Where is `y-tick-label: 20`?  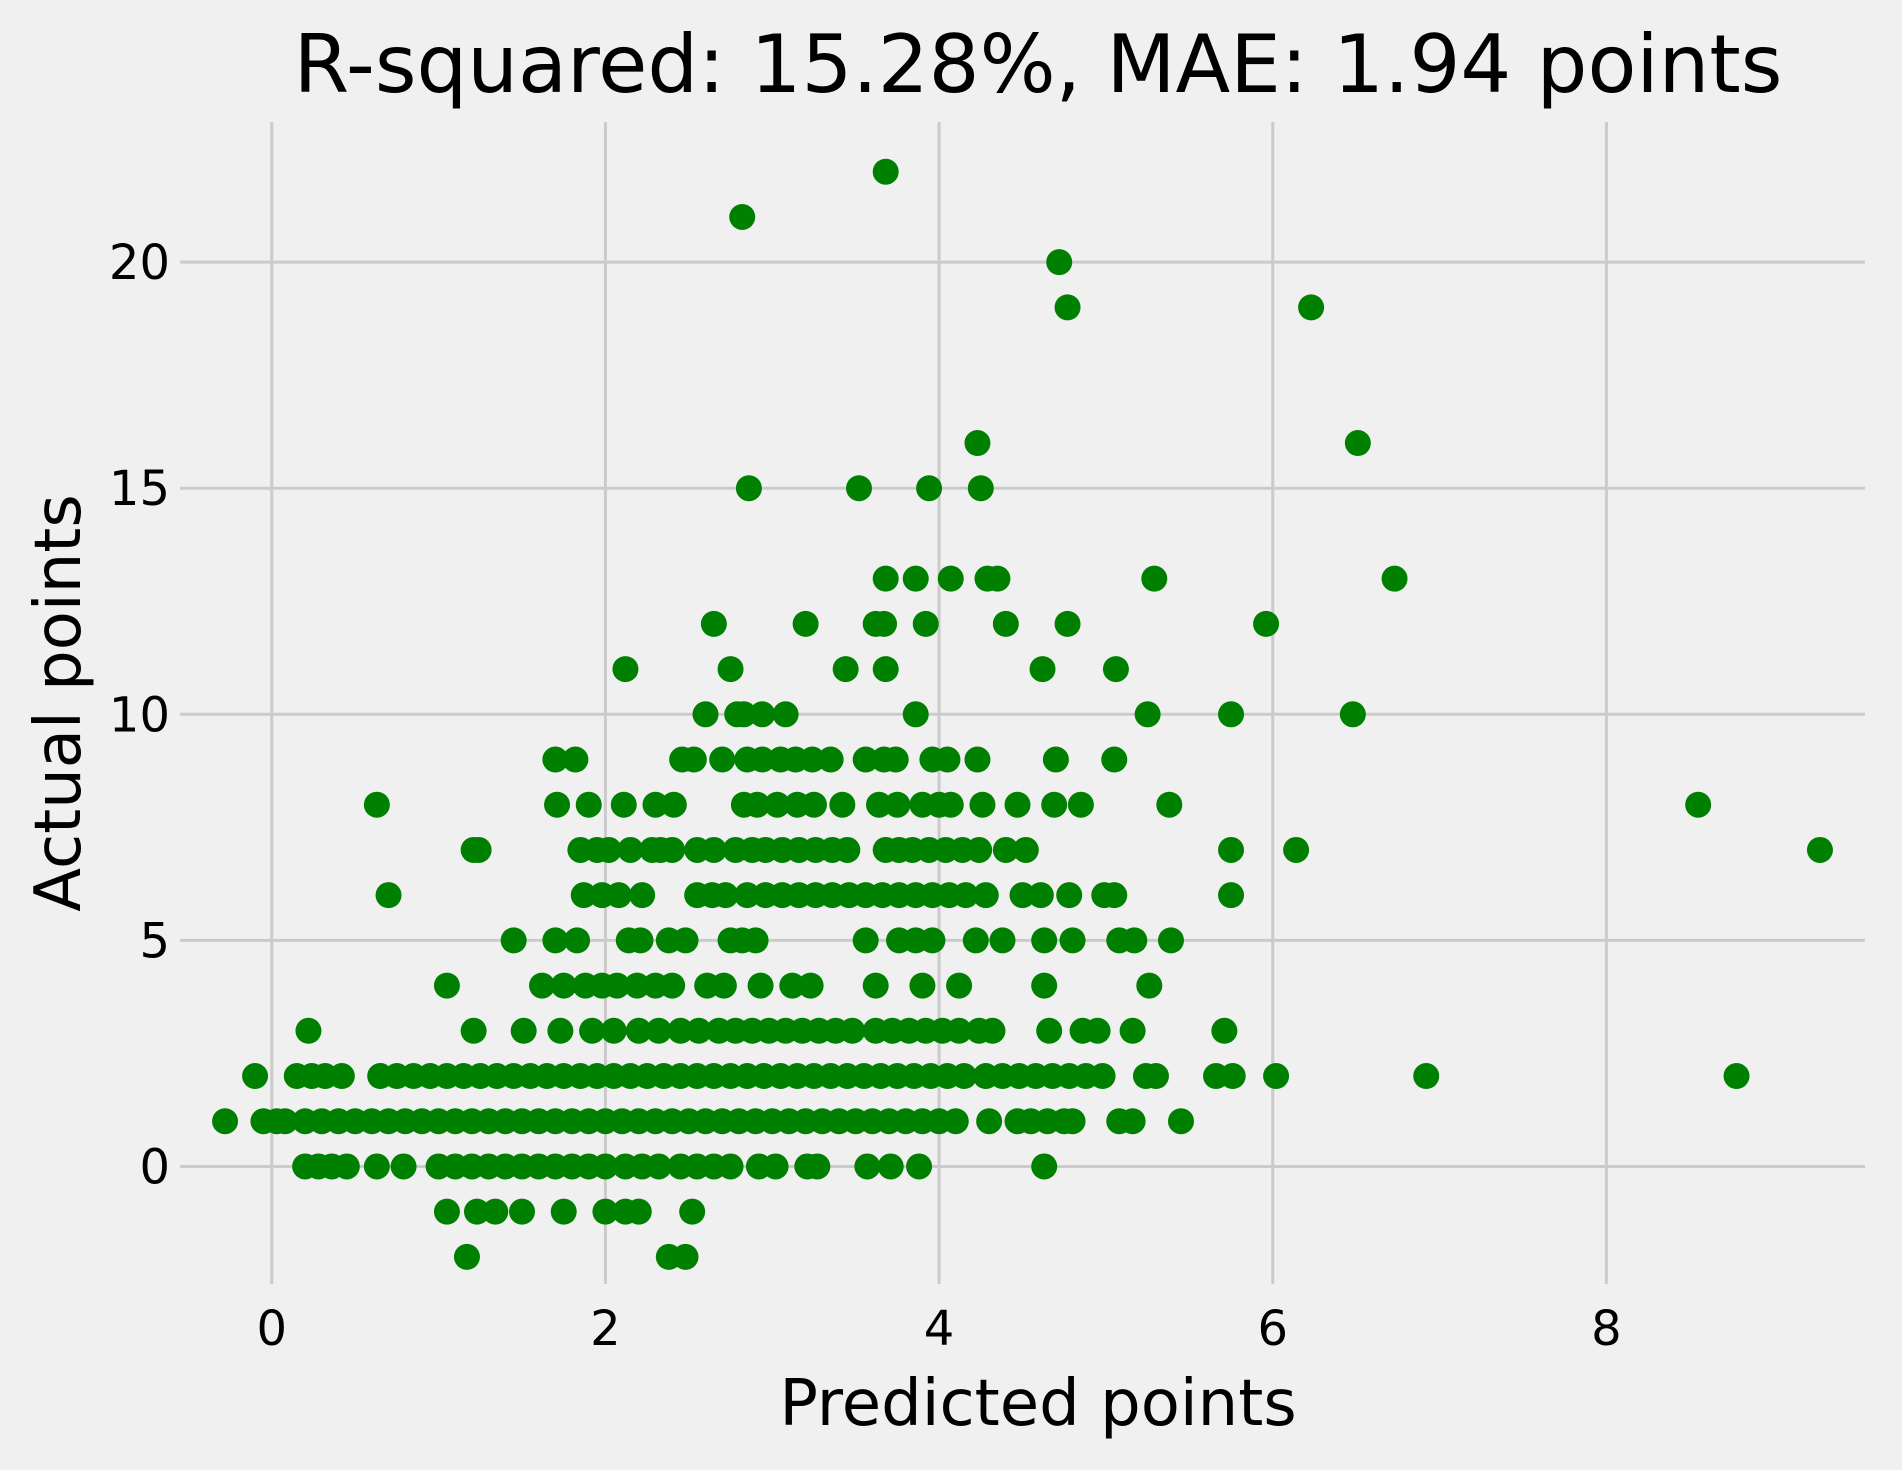 y-tick-label: 20 is located at coordinates (139, 263).